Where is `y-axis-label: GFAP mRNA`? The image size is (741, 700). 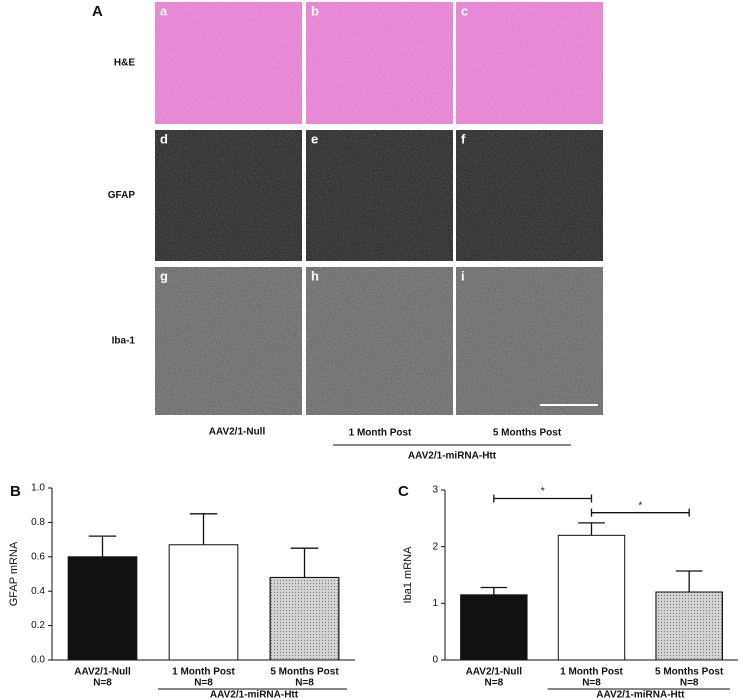 y-axis-label: GFAP mRNA is located at coordinates (14, 573).